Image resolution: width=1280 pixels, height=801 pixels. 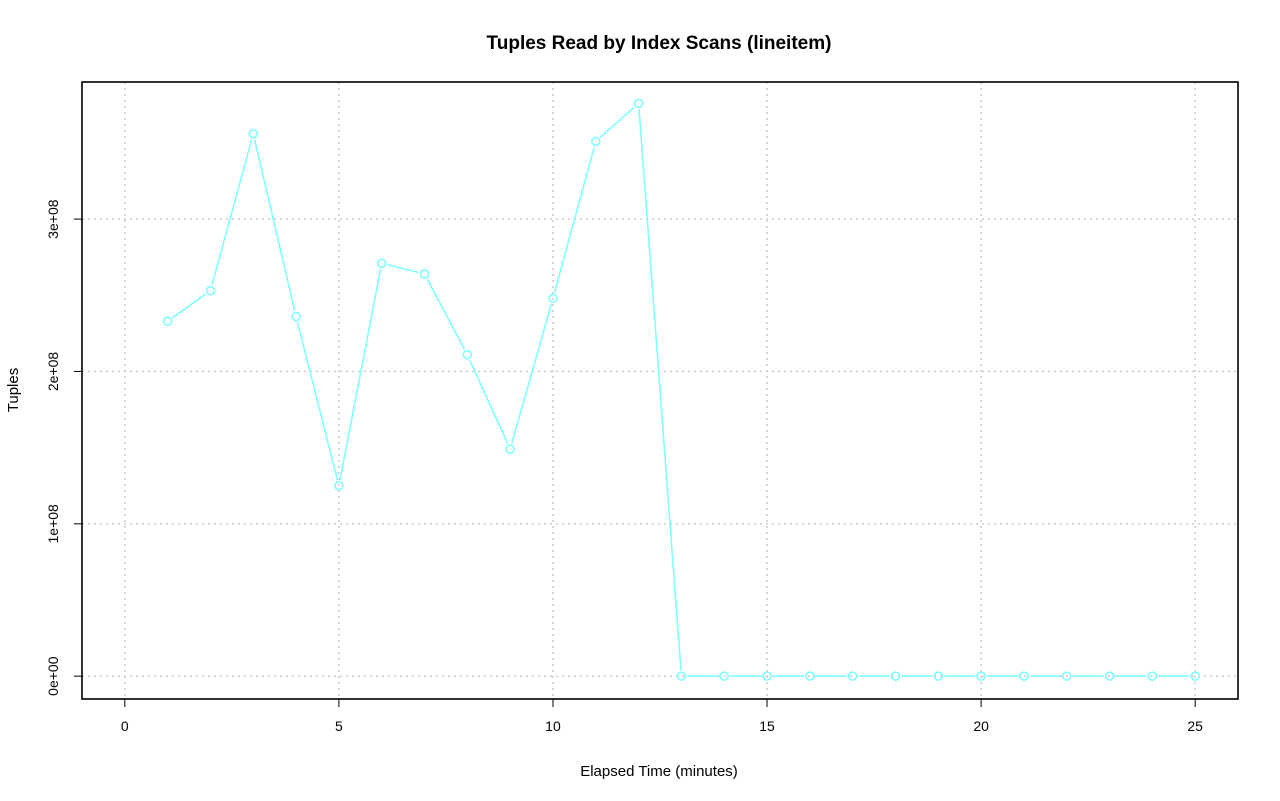 What do you see at coordinates (767, 726) in the screenshot?
I see `x-tick-label: 15` at bounding box center [767, 726].